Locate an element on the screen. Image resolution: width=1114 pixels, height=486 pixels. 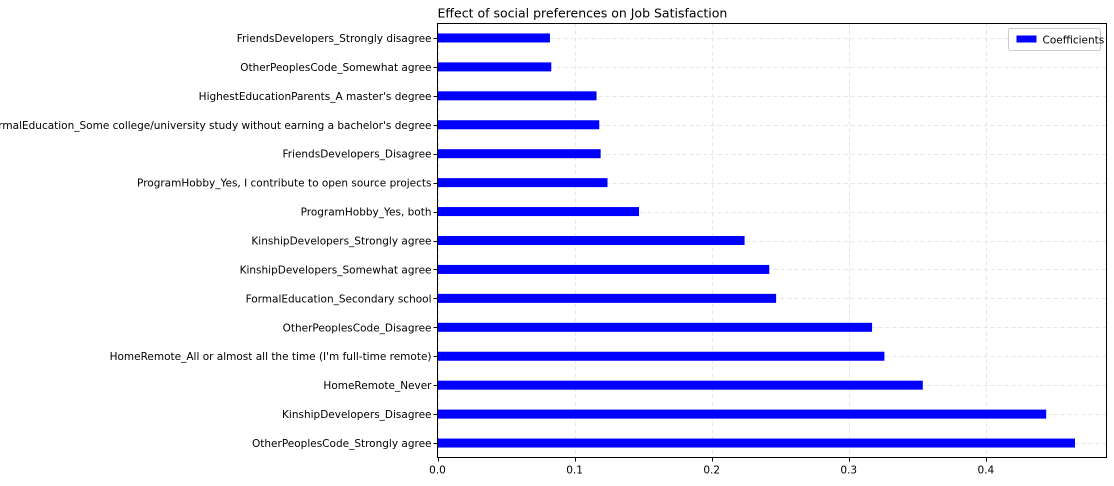
x-tick-label: 0.0 is located at coordinates (437, 471).